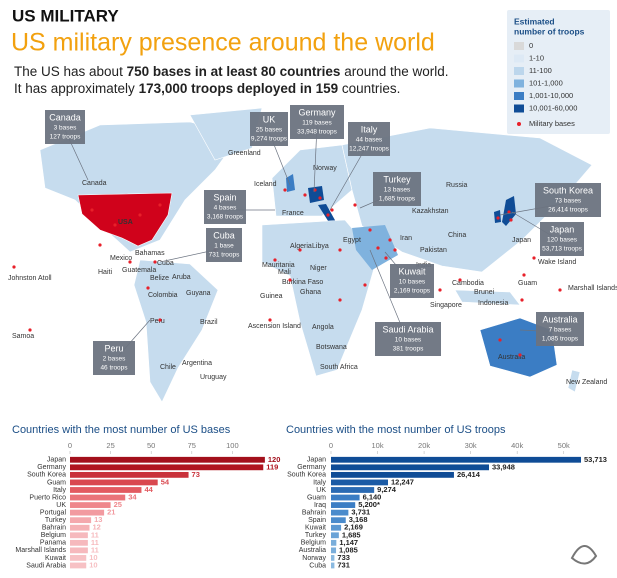  What do you see at coordinates (586, 382) in the screenshot?
I see `map-label: New Zealand` at bounding box center [586, 382].